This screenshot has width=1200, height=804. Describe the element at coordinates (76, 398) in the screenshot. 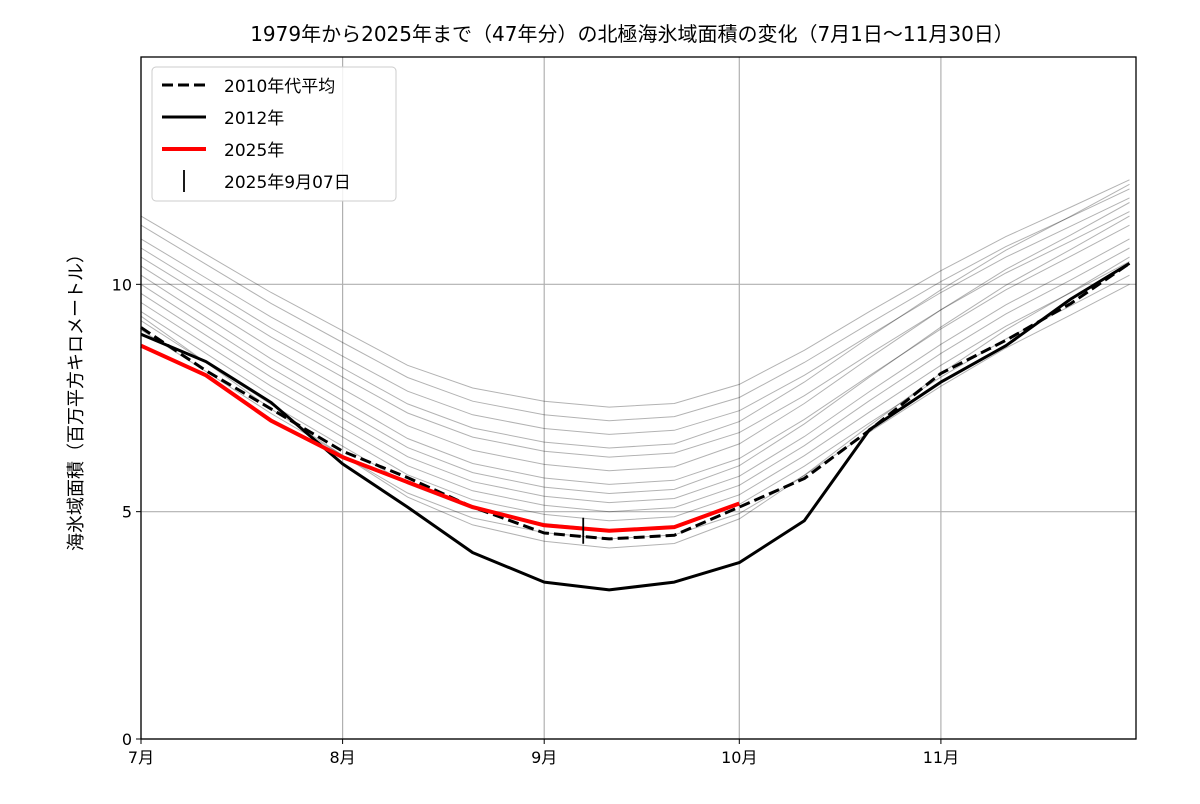

I see `y-axis-label: 海氷域面積（百万平方キロメートル）` at that location.